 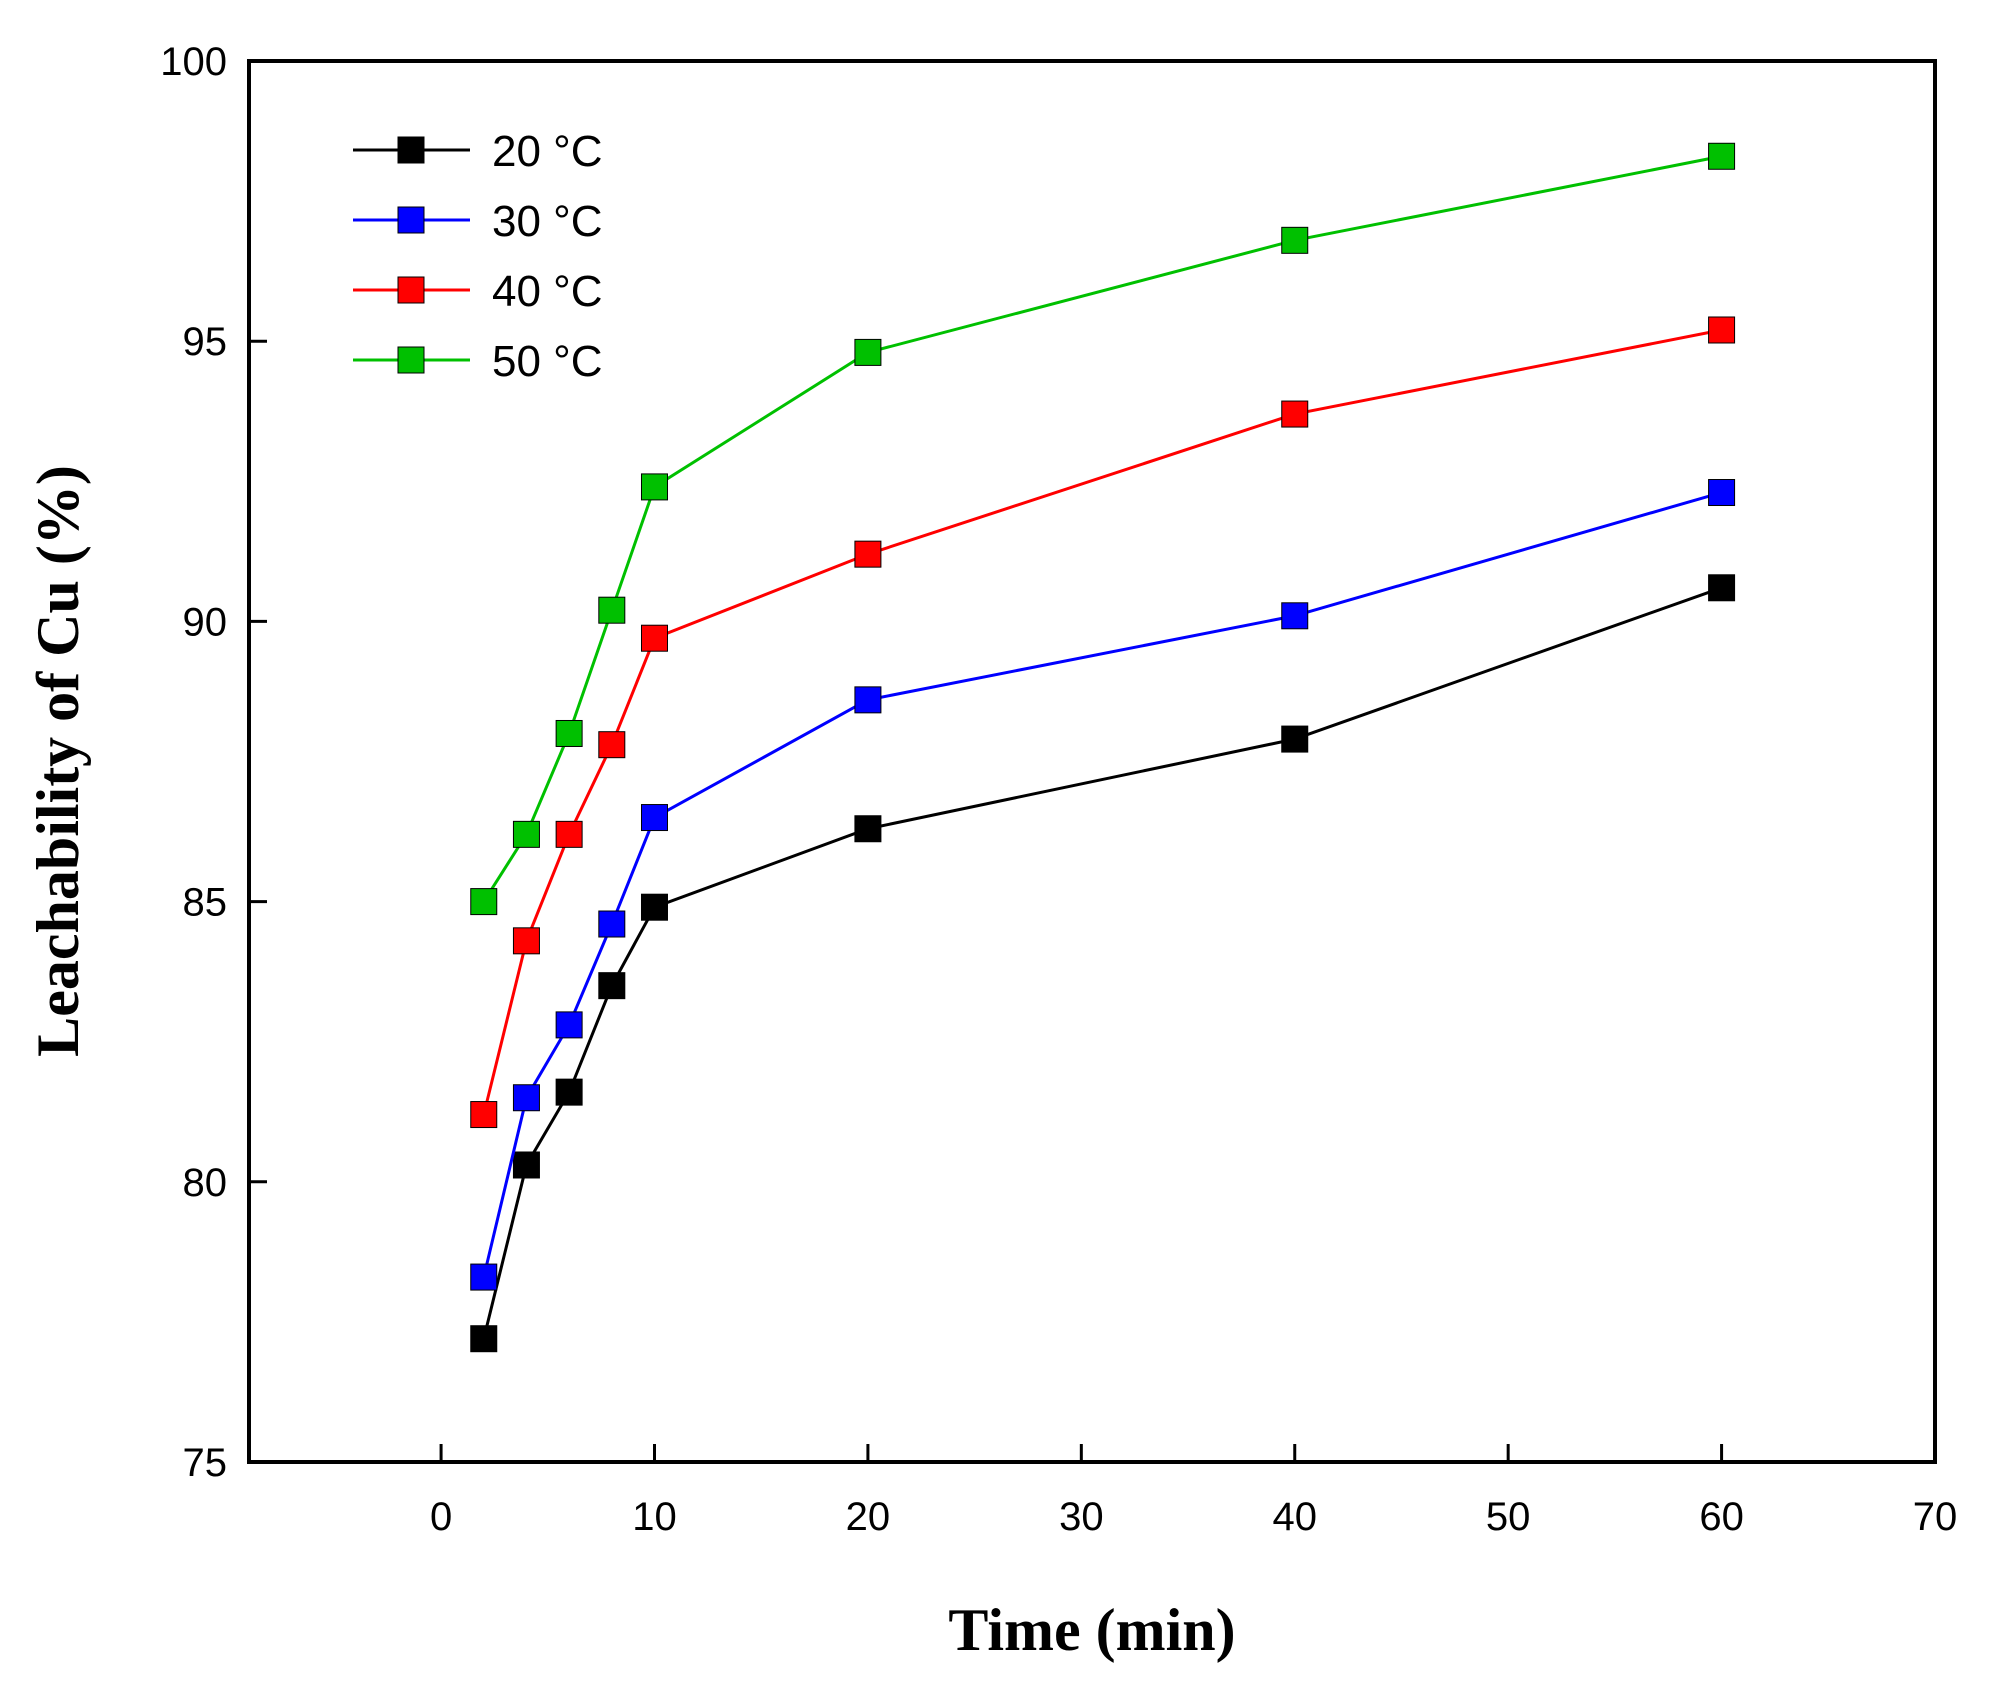 What do you see at coordinates (205, 1183) in the screenshot?
I see `y-tick-label: 80` at bounding box center [205, 1183].